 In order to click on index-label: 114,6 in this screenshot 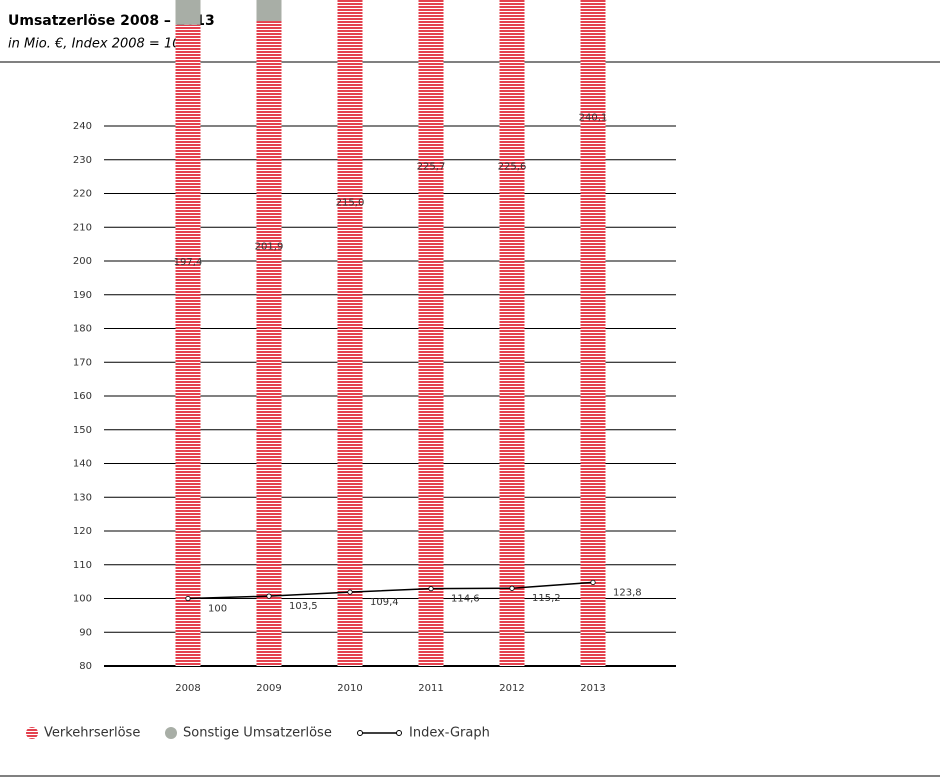, I will do `click(465, 599)`.